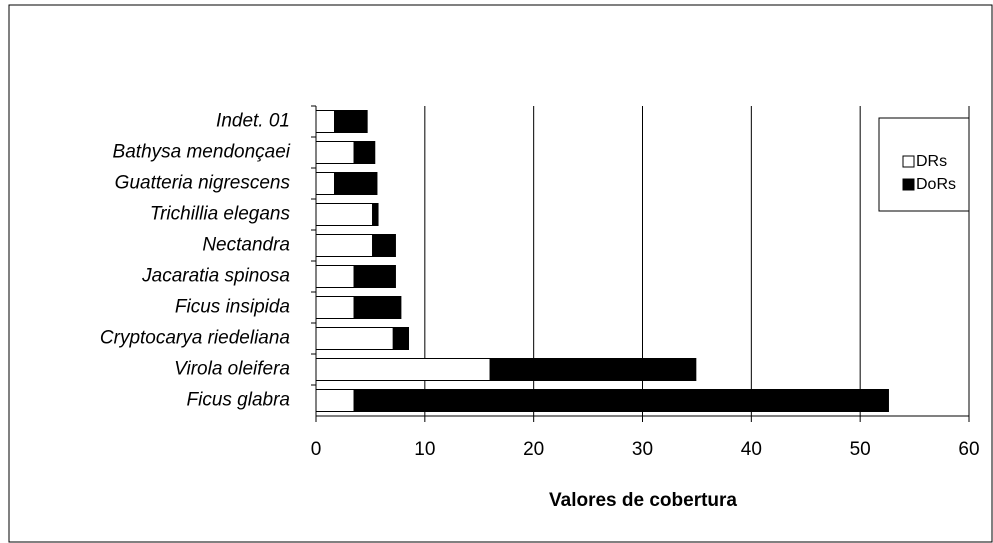 This screenshot has height=543, width=993. Describe the element at coordinates (968, 449) in the screenshot. I see `x-tick-label: 60` at that location.